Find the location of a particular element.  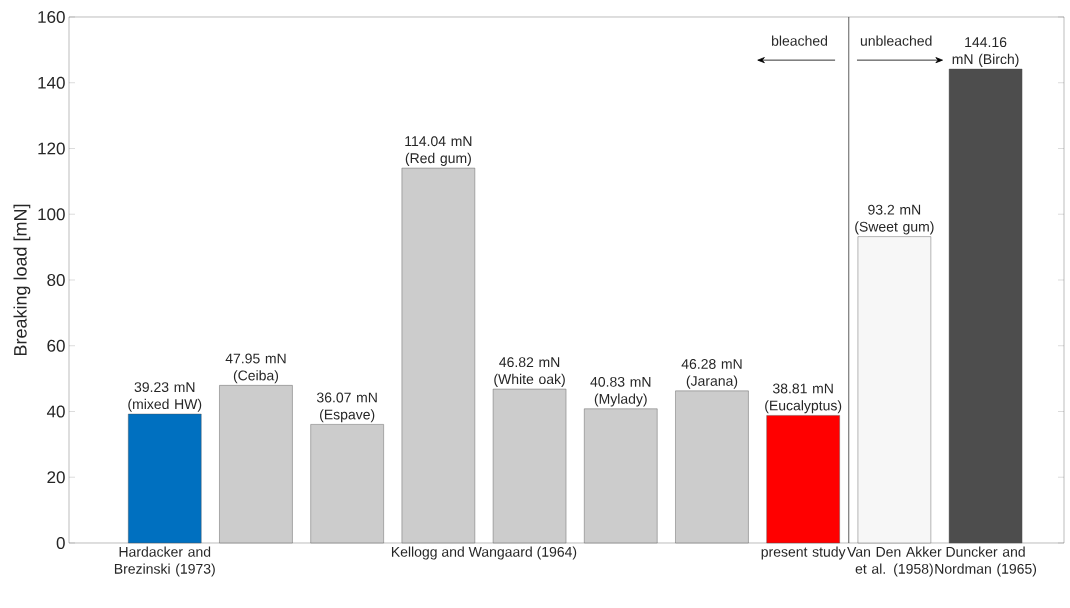

y-tick-label: 160 is located at coordinates (51, 17).